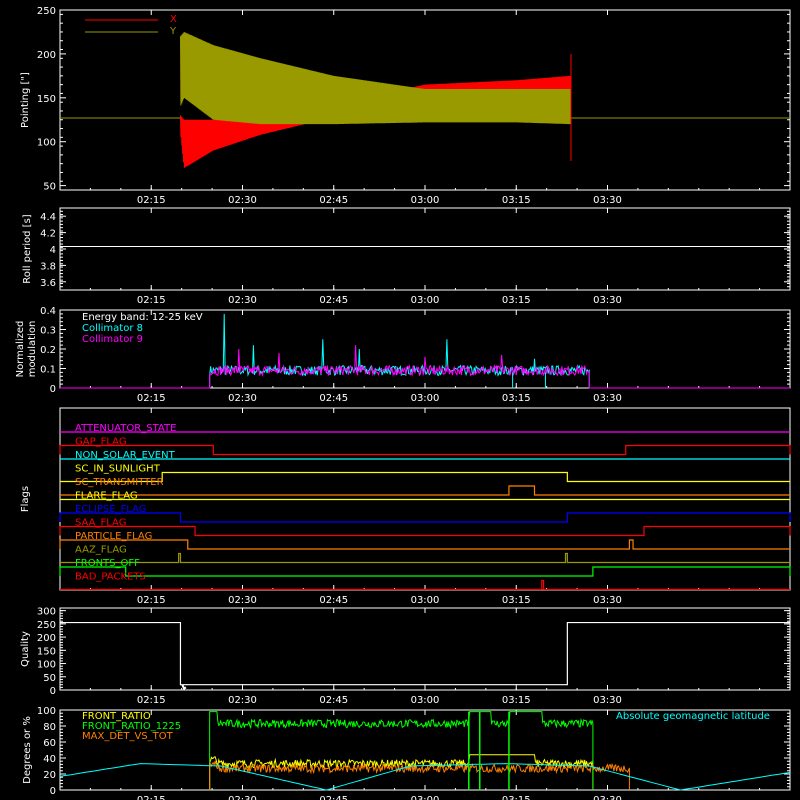 This screenshot has width=800, height=800. What do you see at coordinates (48, 266) in the screenshot?
I see `roll-ytick-label: 3.8` at bounding box center [48, 266].